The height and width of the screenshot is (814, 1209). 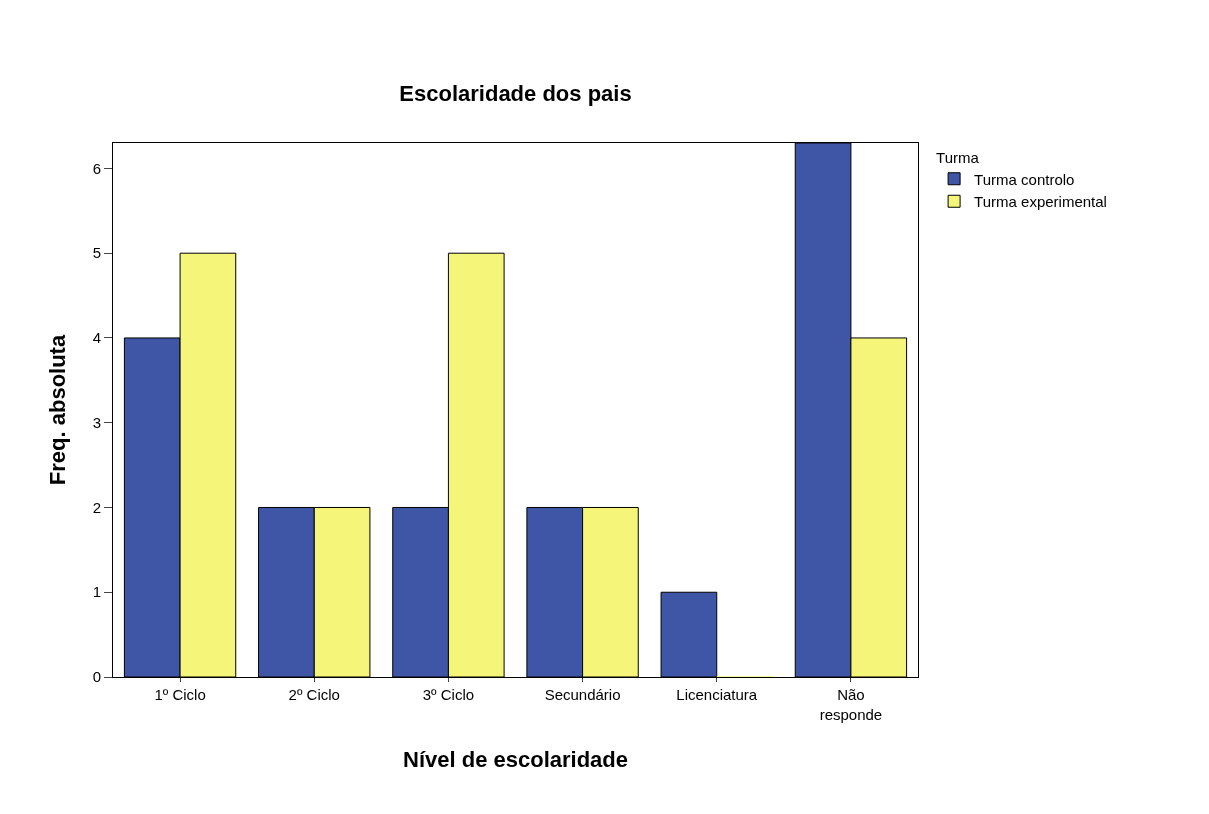 What do you see at coordinates (717, 694) in the screenshot?
I see `x-tick-label: Licenciatura` at bounding box center [717, 694].